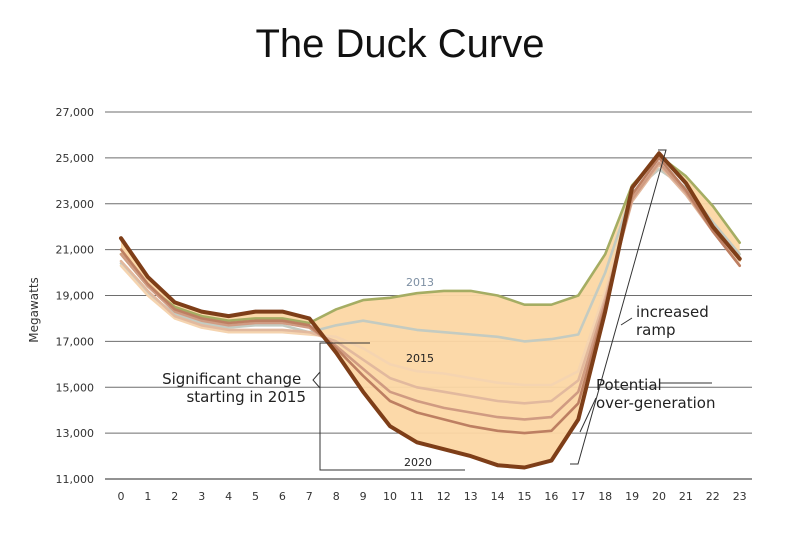 Image resolution: width=800 pixels, height=550 pixels. What do you see at coordinates (713, 496) in the screenshot?
I see `x-tick-label: 22` at bounding box center [713, 496].